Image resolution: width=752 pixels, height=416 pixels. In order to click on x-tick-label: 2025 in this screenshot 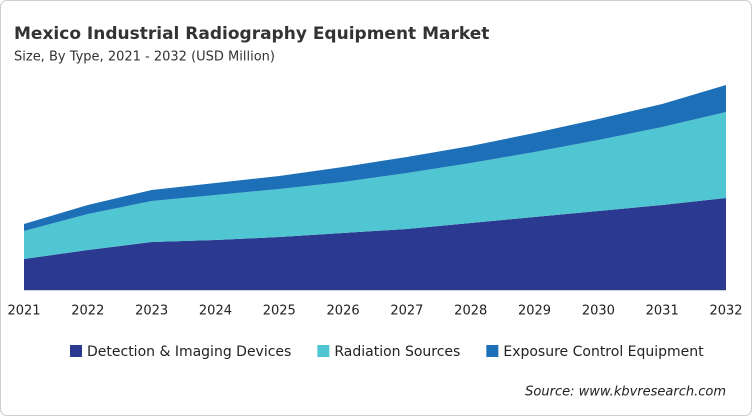, I will do `click(279, 311)`.